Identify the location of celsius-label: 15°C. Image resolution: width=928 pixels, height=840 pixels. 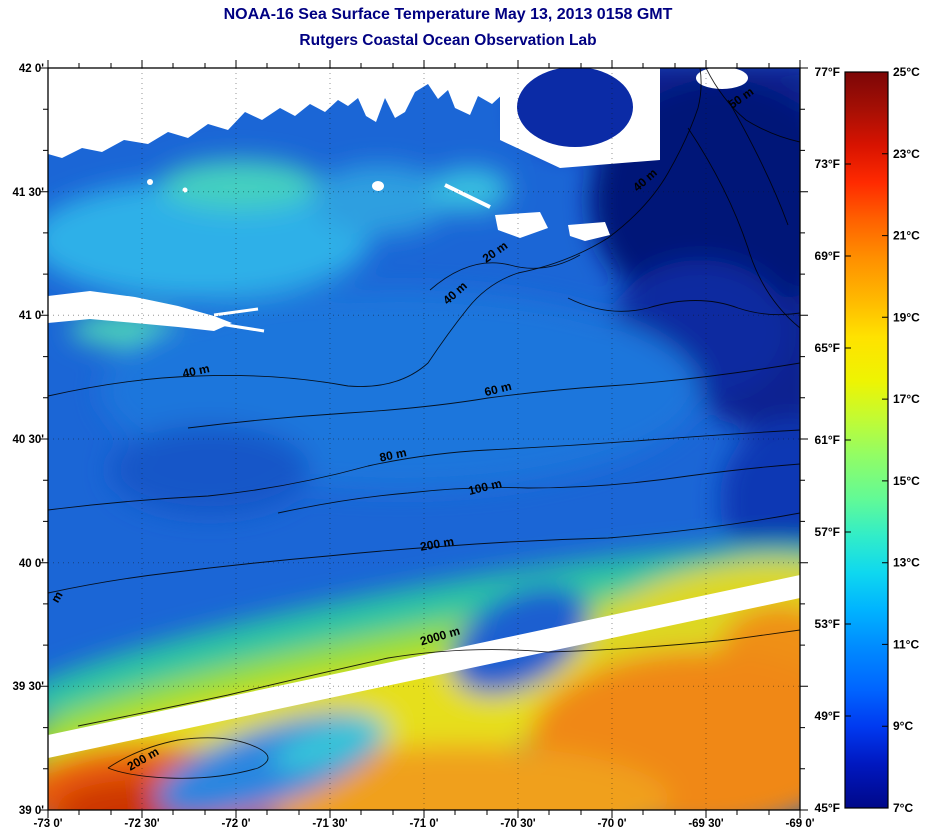
(906, 481).